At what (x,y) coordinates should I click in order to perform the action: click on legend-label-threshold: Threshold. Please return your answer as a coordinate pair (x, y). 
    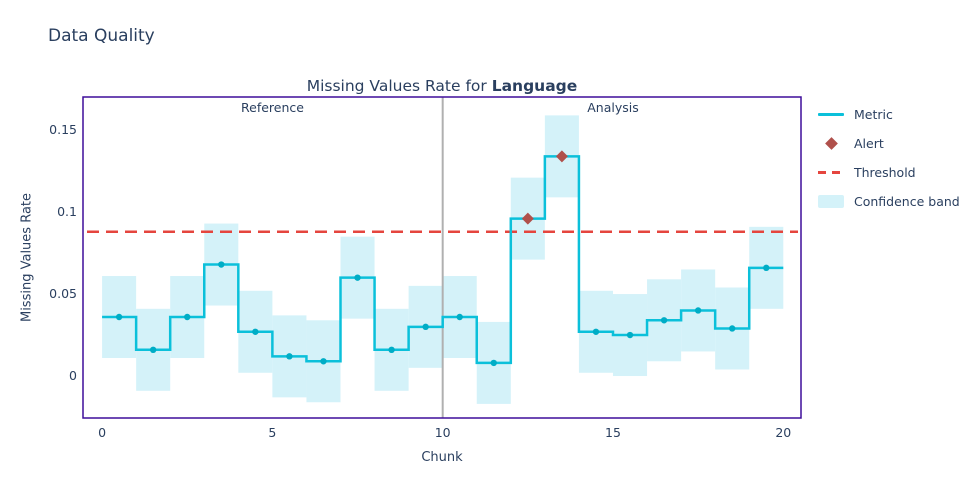
    Looking at the image, I should click on (885, 172).